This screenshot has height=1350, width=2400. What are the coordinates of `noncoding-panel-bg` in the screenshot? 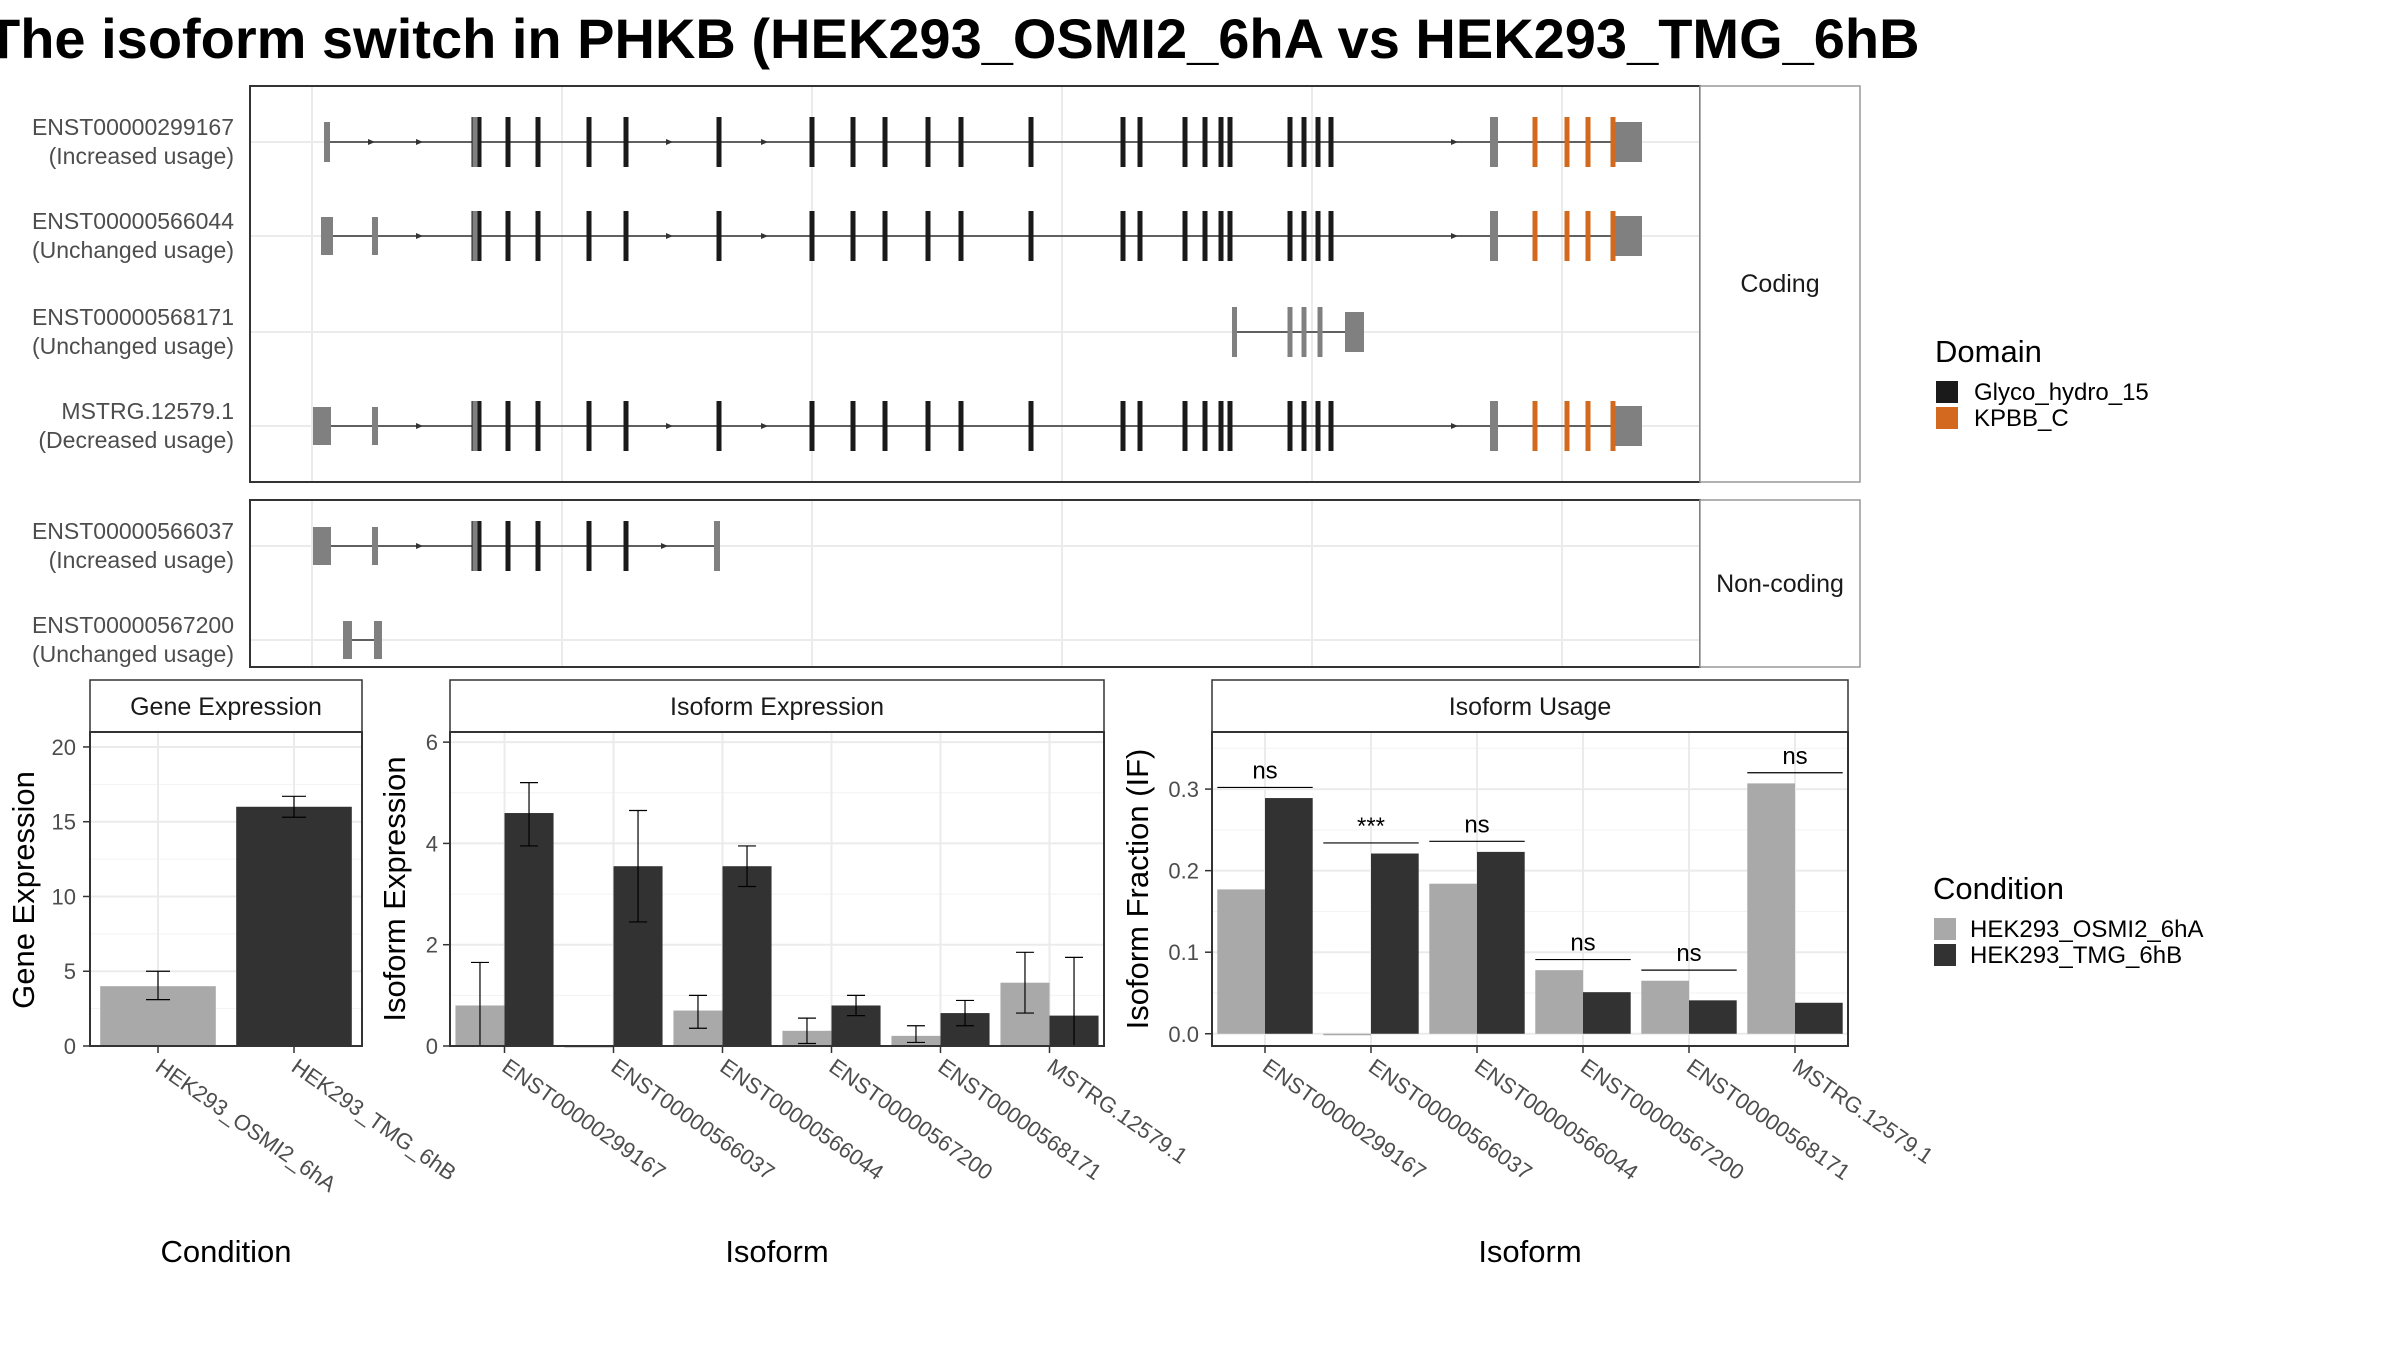 It's located at (975, 583).